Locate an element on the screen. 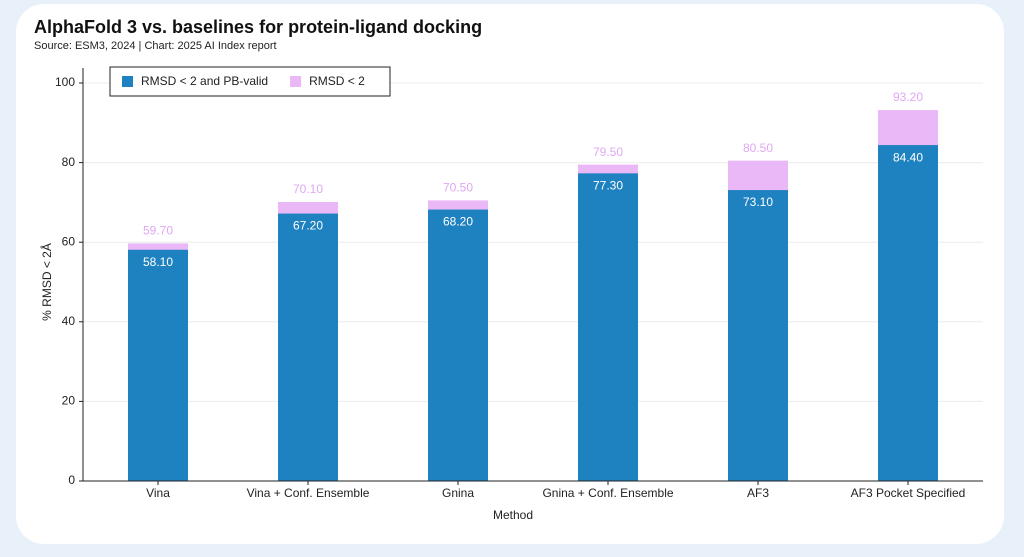 This screenshot has width=1024, height=557. x-tick-label: AF3 is located at coordinates (758, 493).